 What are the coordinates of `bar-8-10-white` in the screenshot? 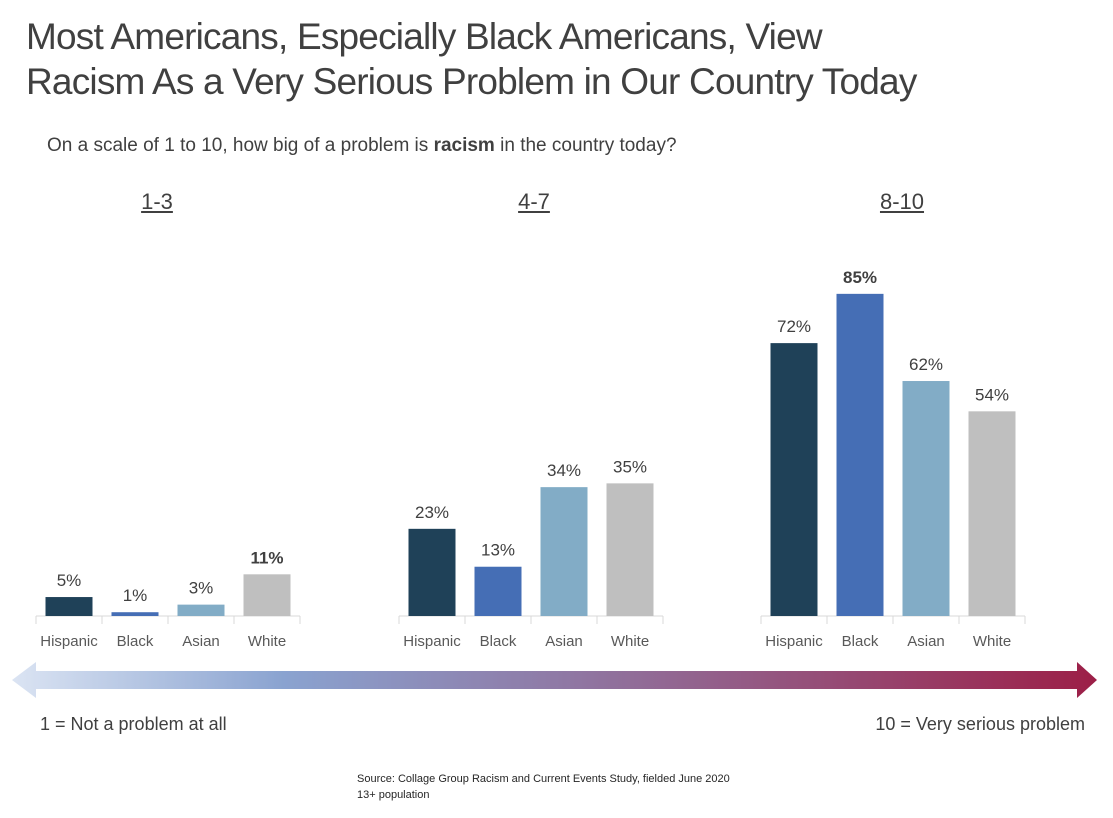 It's located at (992, 513).